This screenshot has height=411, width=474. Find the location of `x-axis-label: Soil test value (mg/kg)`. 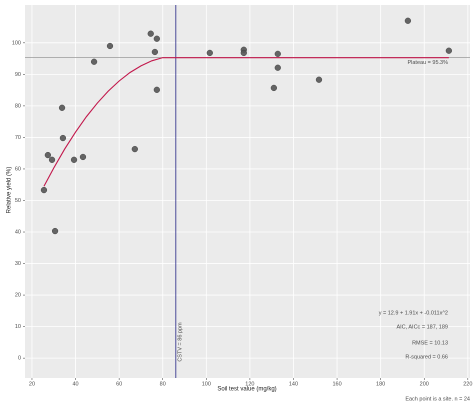

x-axis-label: Soil test value (mg/kg) is located at coordinates (246, 390).